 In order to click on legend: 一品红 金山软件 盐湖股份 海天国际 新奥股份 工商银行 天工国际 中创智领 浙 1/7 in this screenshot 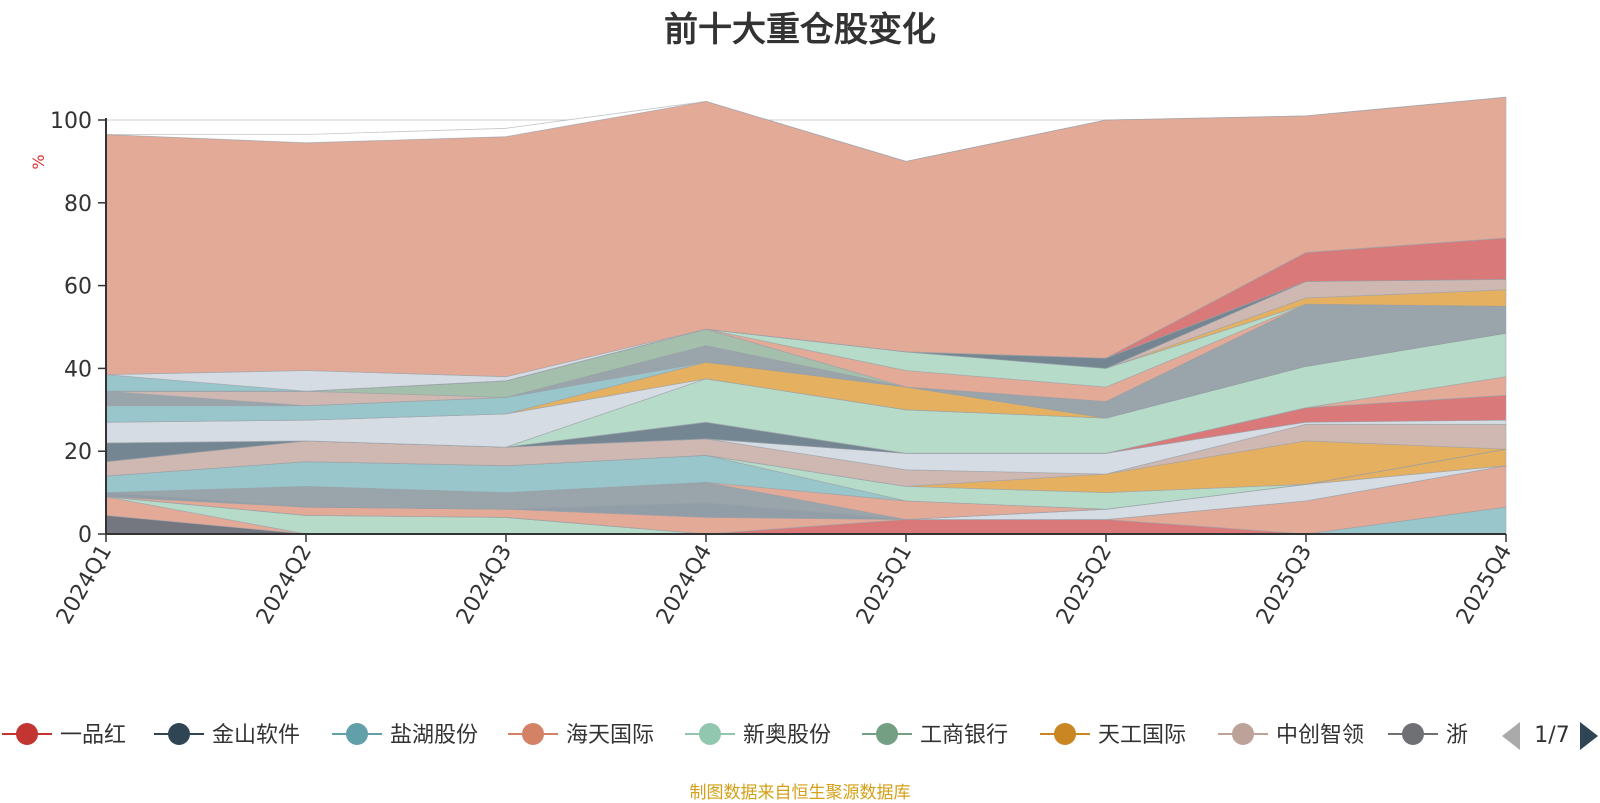, I will do `click(800, 736)`.